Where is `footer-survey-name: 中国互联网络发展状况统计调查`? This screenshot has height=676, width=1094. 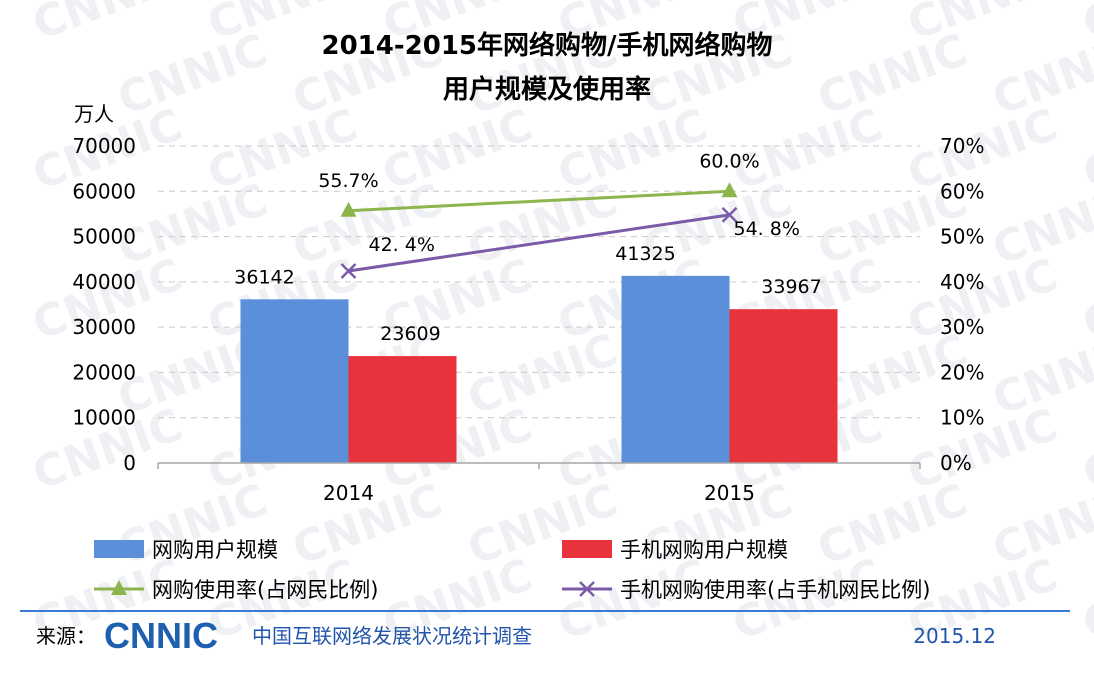
footer-survey-name: 中国互联网络发展状况统计调查 is located at coordinates (392, 636).